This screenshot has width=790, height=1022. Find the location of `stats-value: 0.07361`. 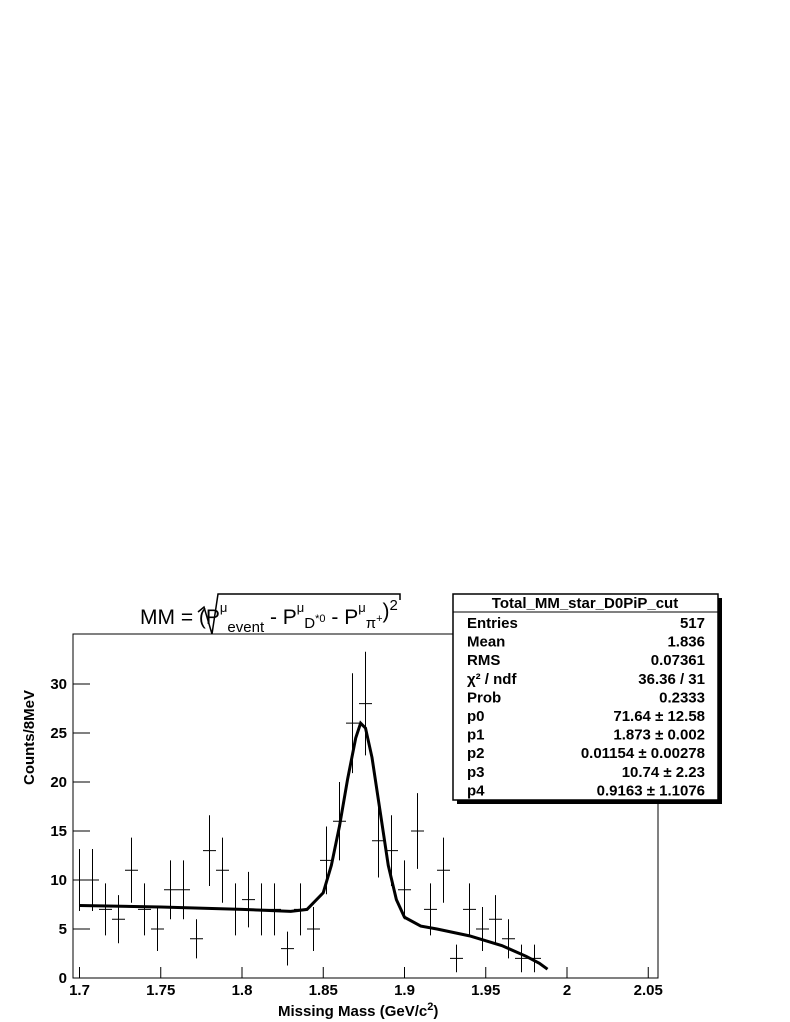

stats-value: 0.07361 is located at coordinates (678, 660).